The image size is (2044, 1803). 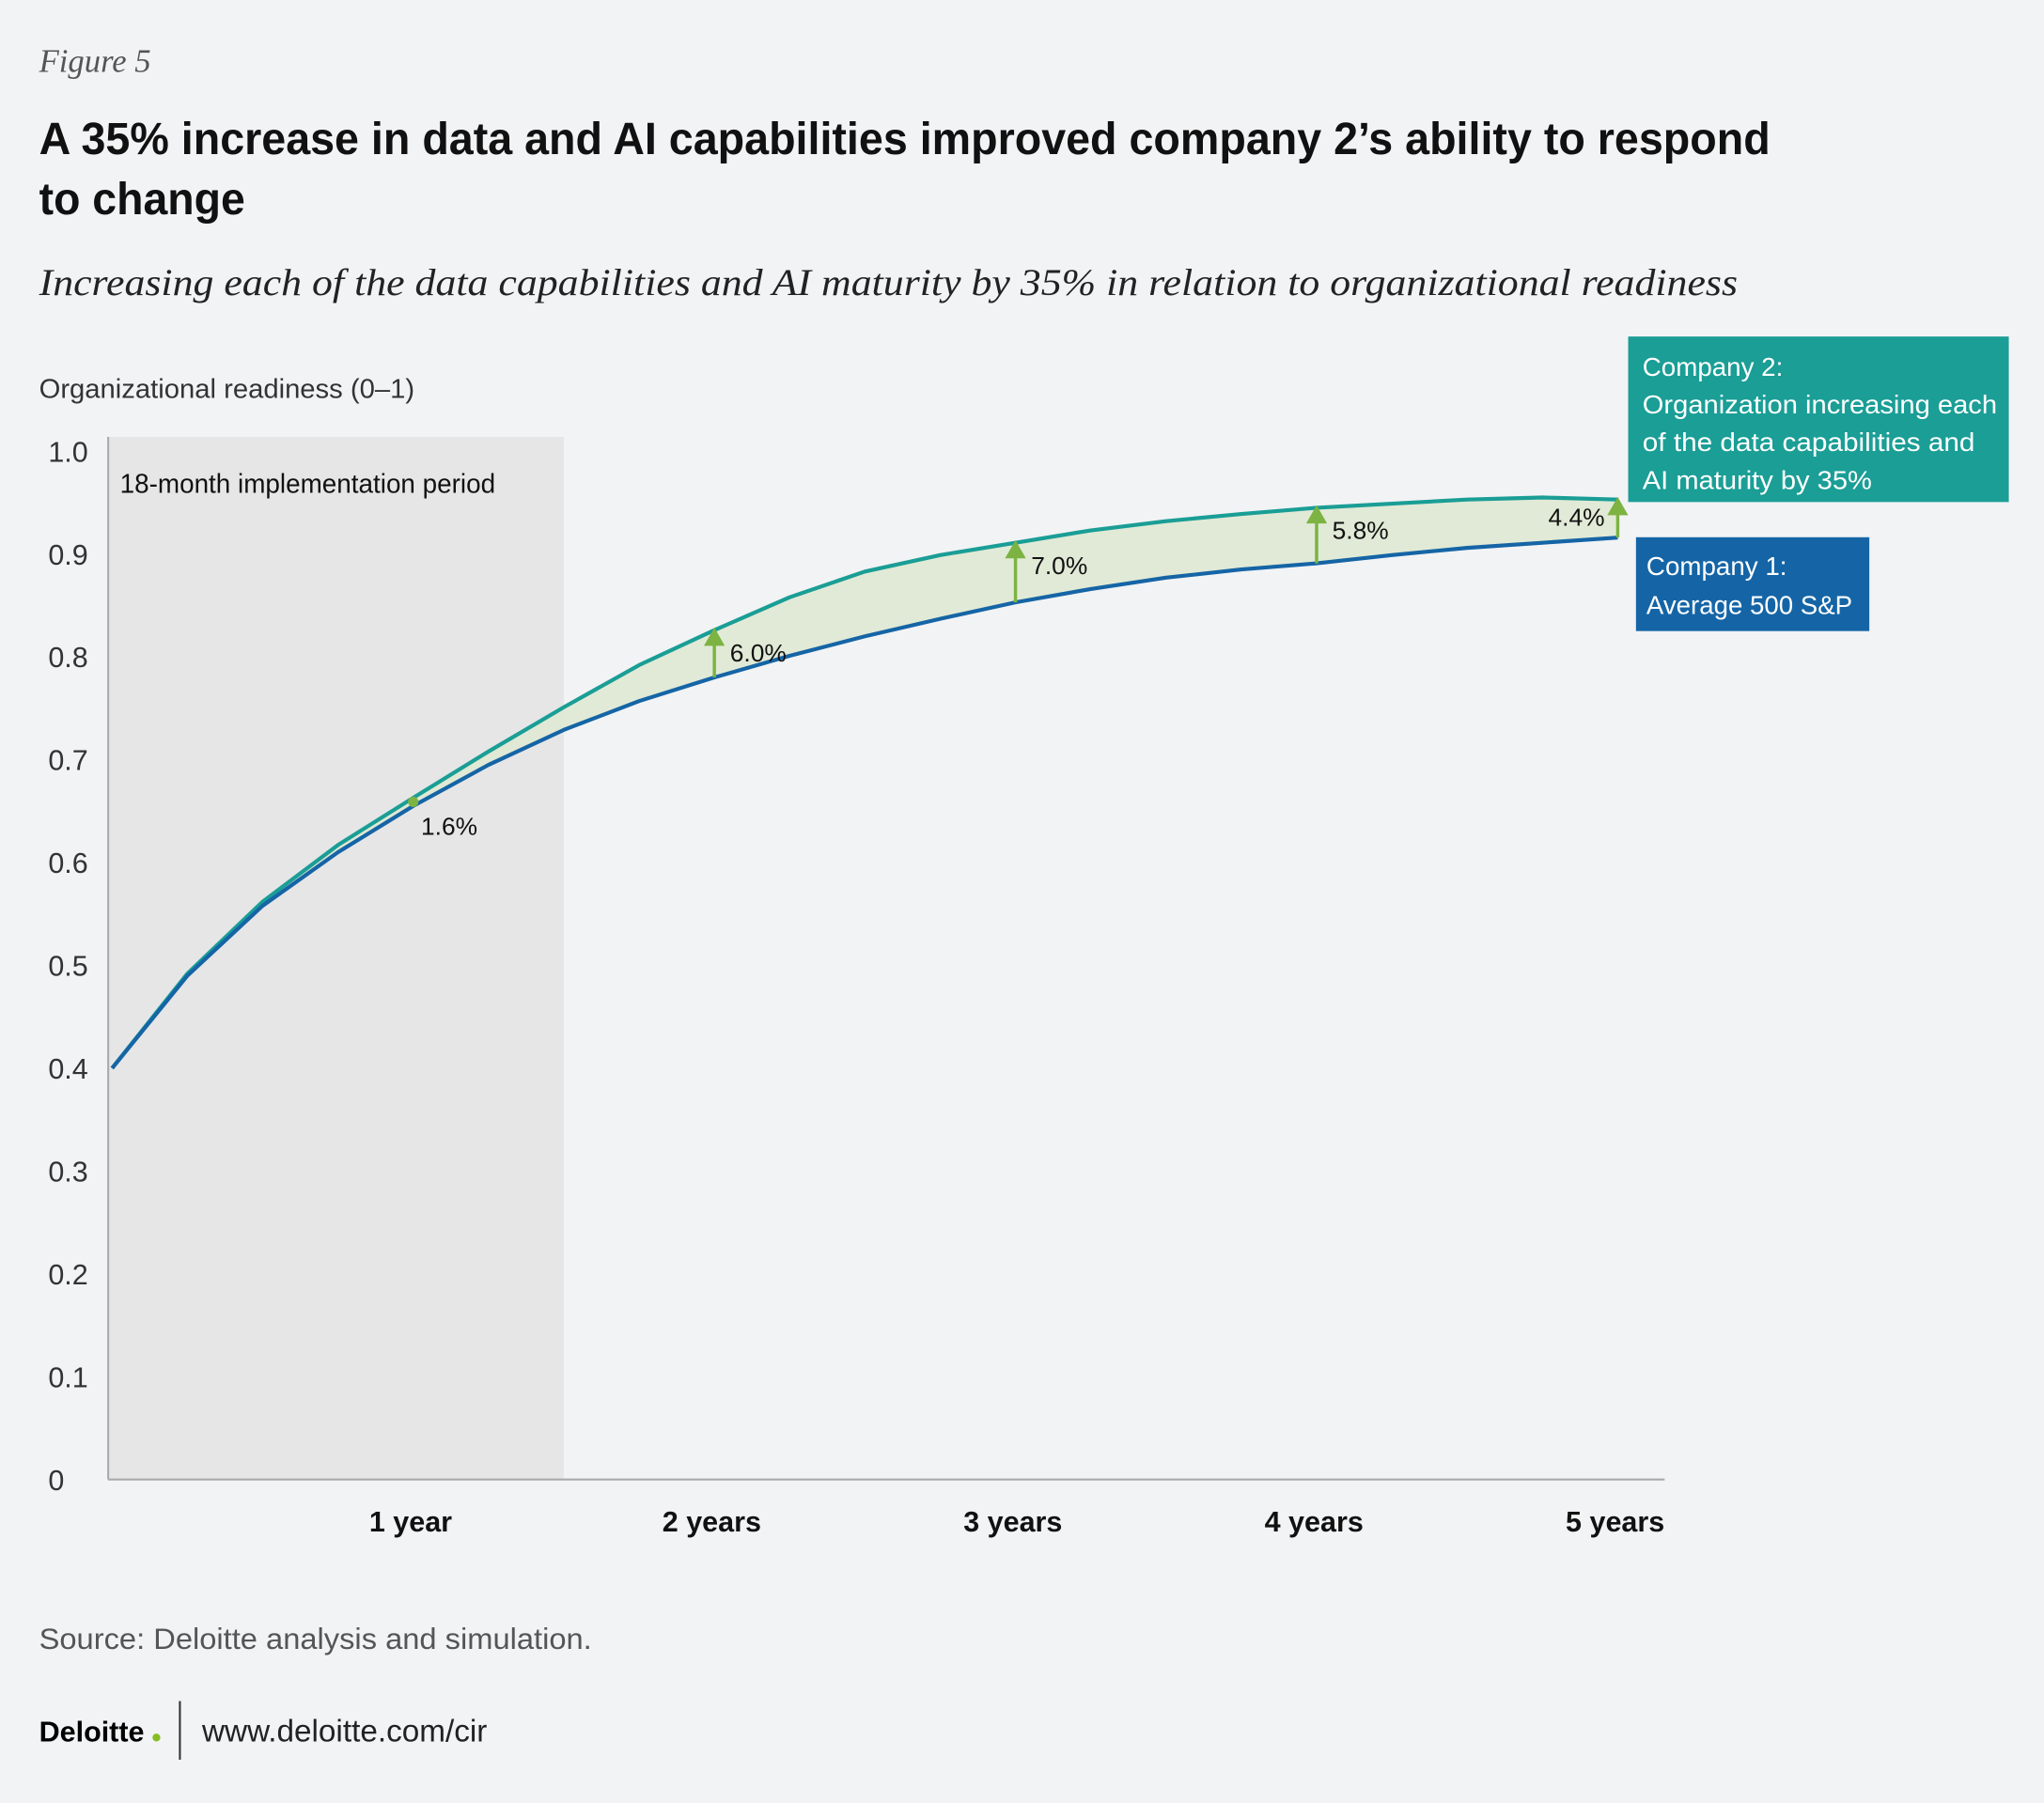 What do you see at coordinates (1615, 1522) in the screenshot?
I see `x-tick-label: 5 years` at bounding box center [1615, 1522].